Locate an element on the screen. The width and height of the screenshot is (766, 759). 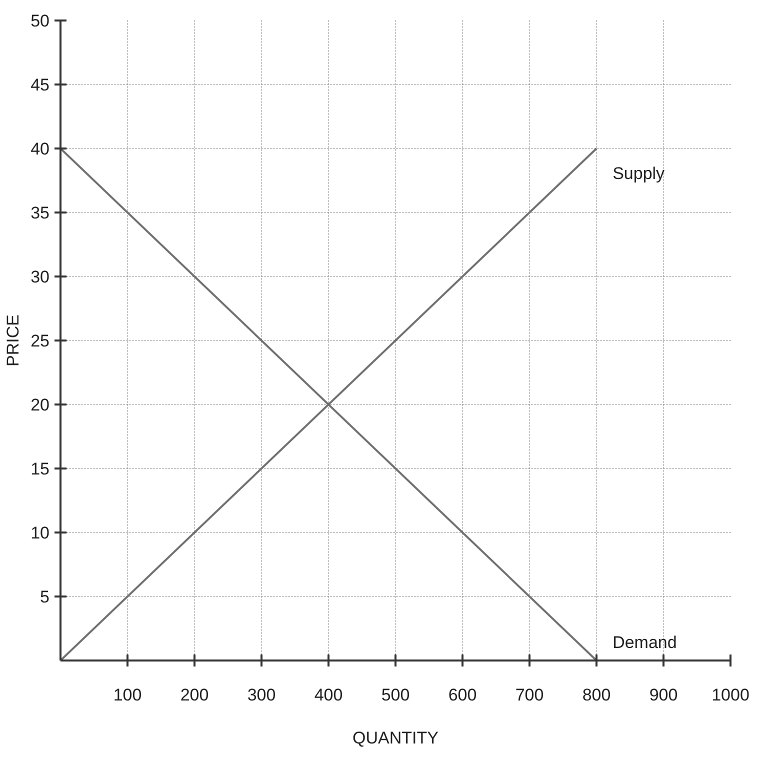
x-tick-label: 900 is located at coordinates (663, 695).